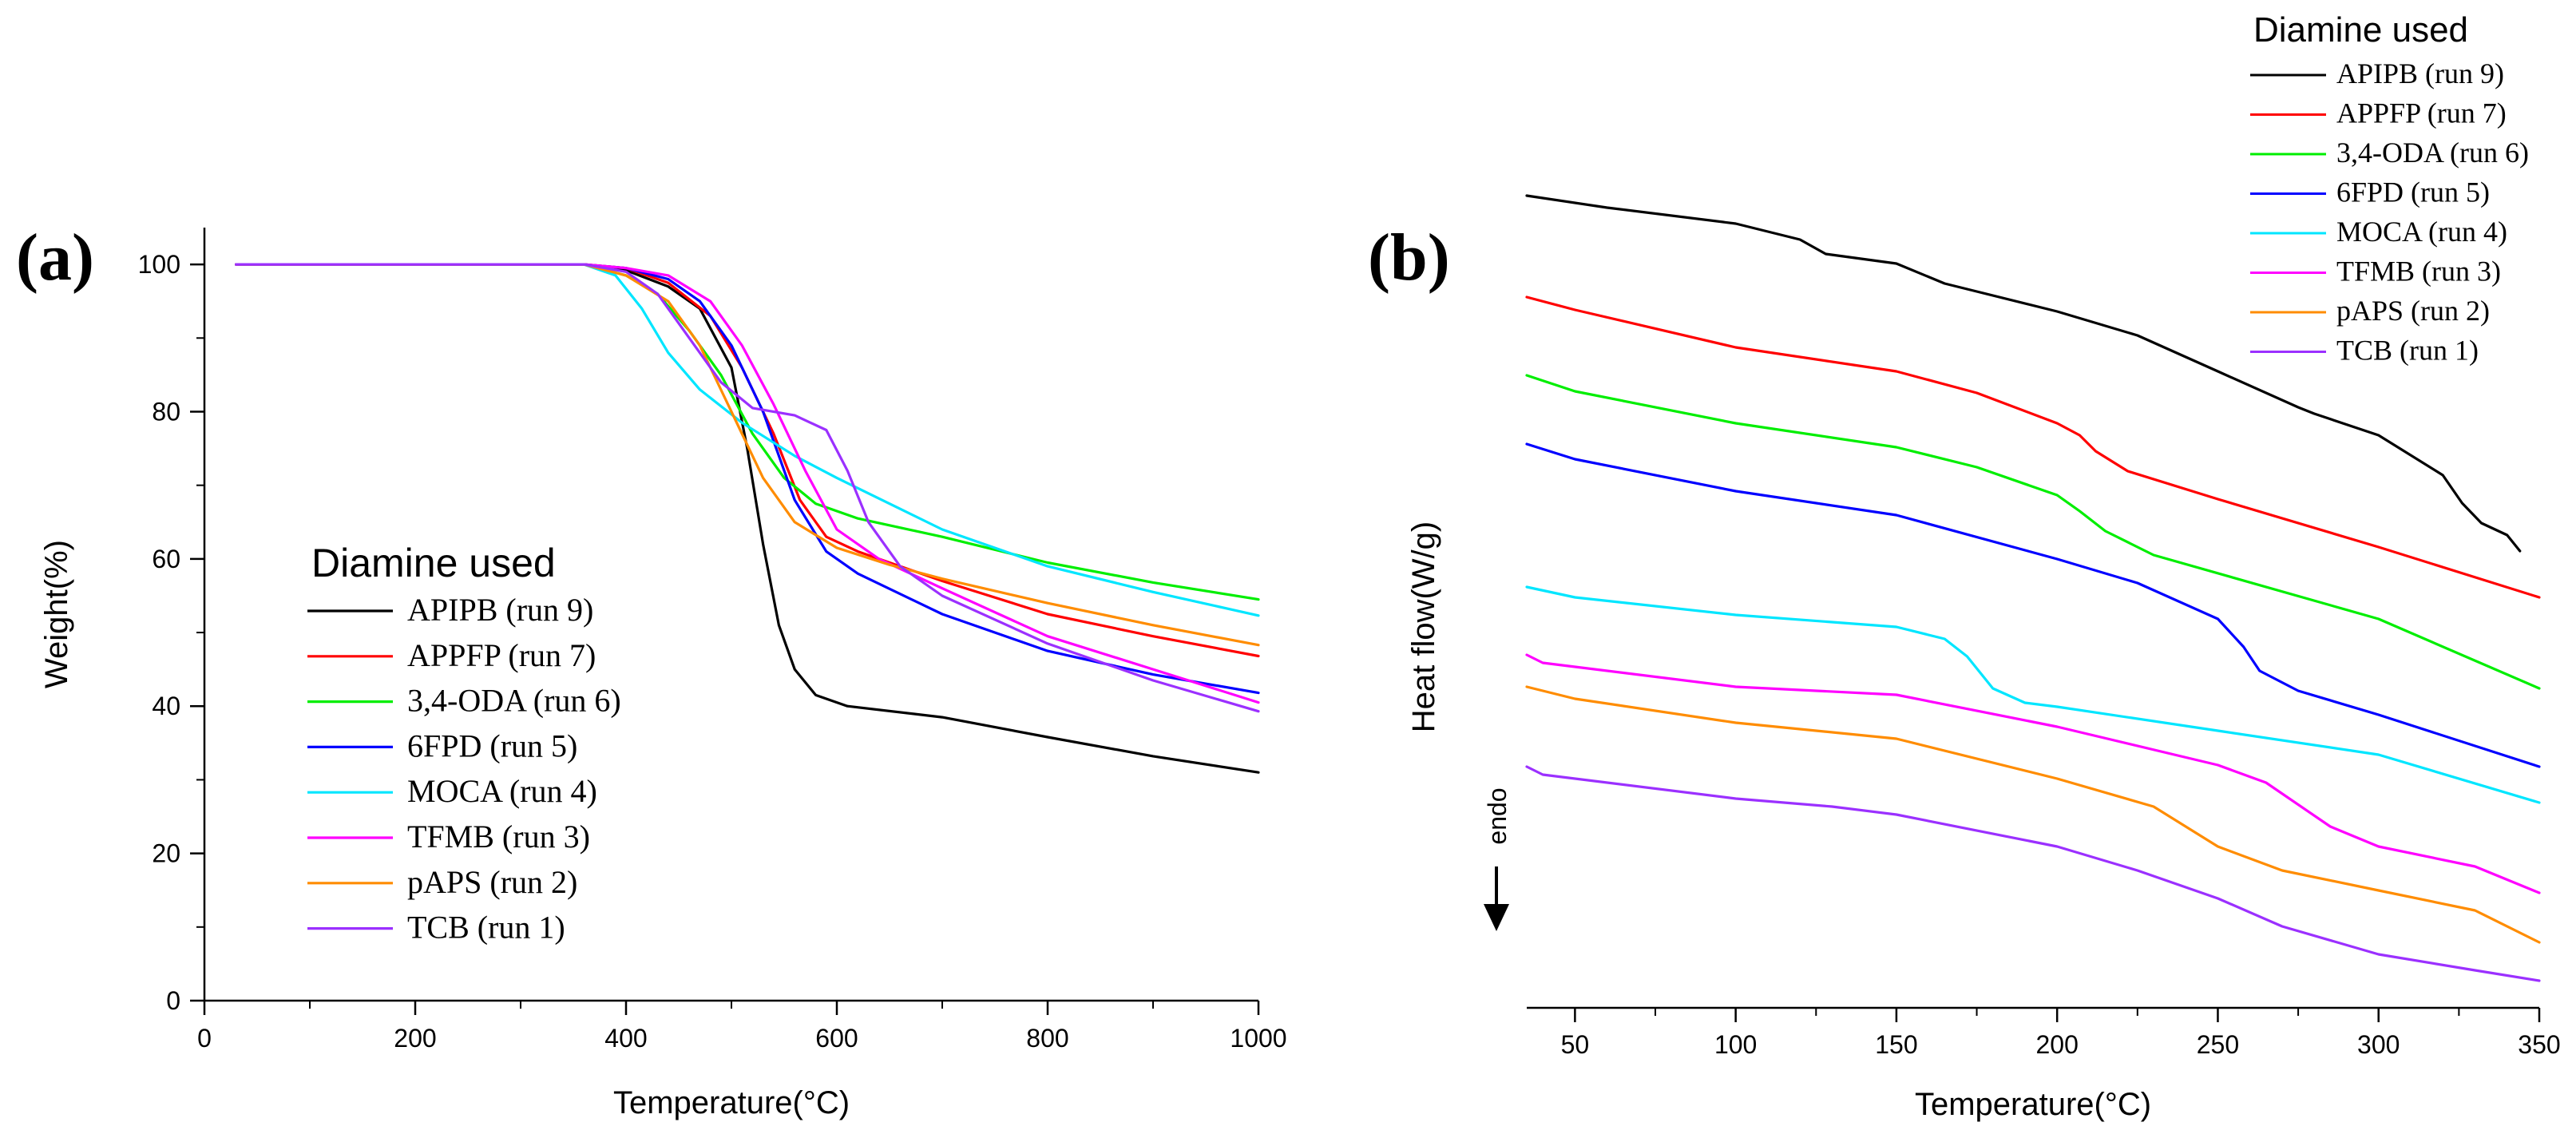  What do you see at coordinates (1576, 1044) in the screenshot?
I see `x-tick-label: 50` at bounding box center [1576, 1044].